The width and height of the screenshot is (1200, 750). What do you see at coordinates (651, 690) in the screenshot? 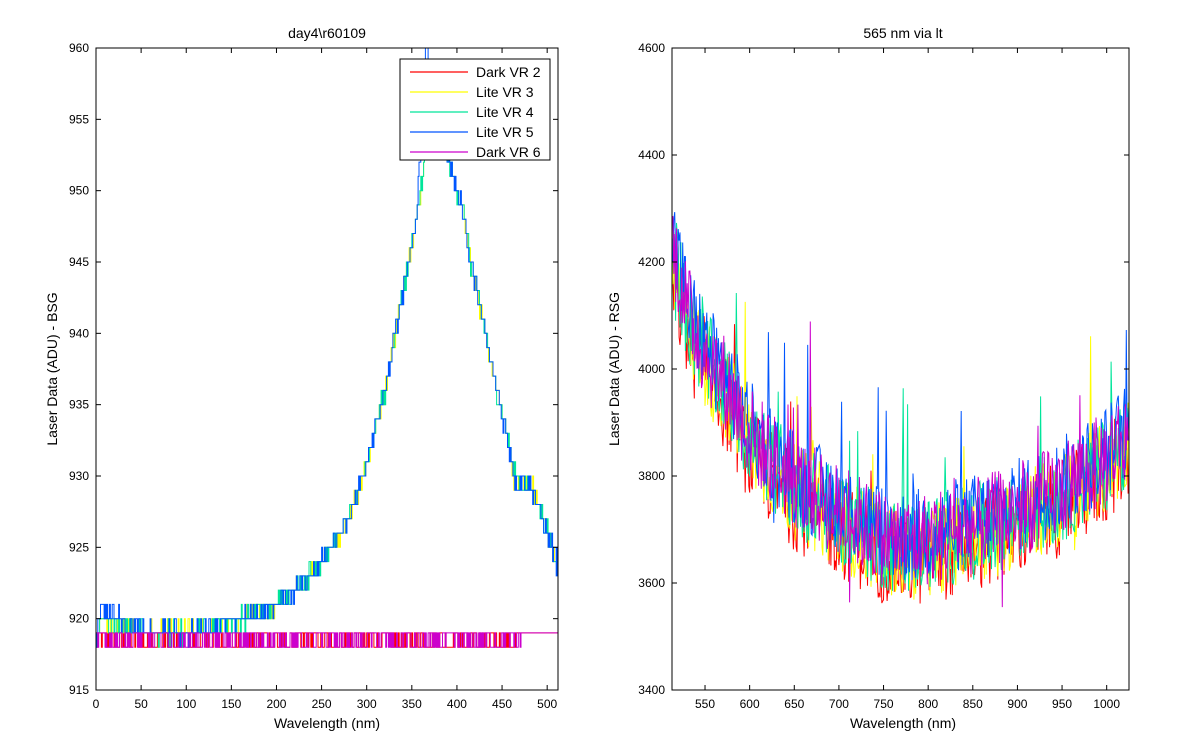
I see `y-tick-label: 3400` at bounding box center [651, 690].